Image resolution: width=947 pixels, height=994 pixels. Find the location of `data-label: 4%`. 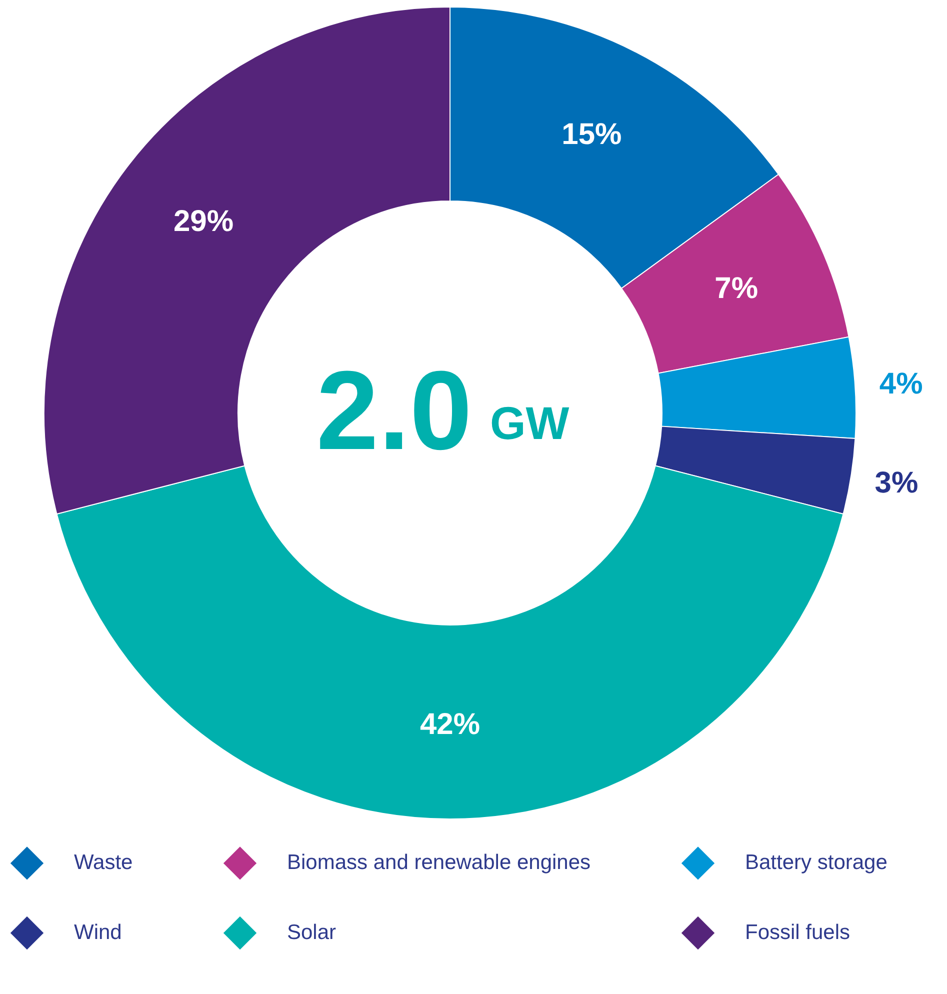

data-label: 4% is located at coordinates (901, 384).